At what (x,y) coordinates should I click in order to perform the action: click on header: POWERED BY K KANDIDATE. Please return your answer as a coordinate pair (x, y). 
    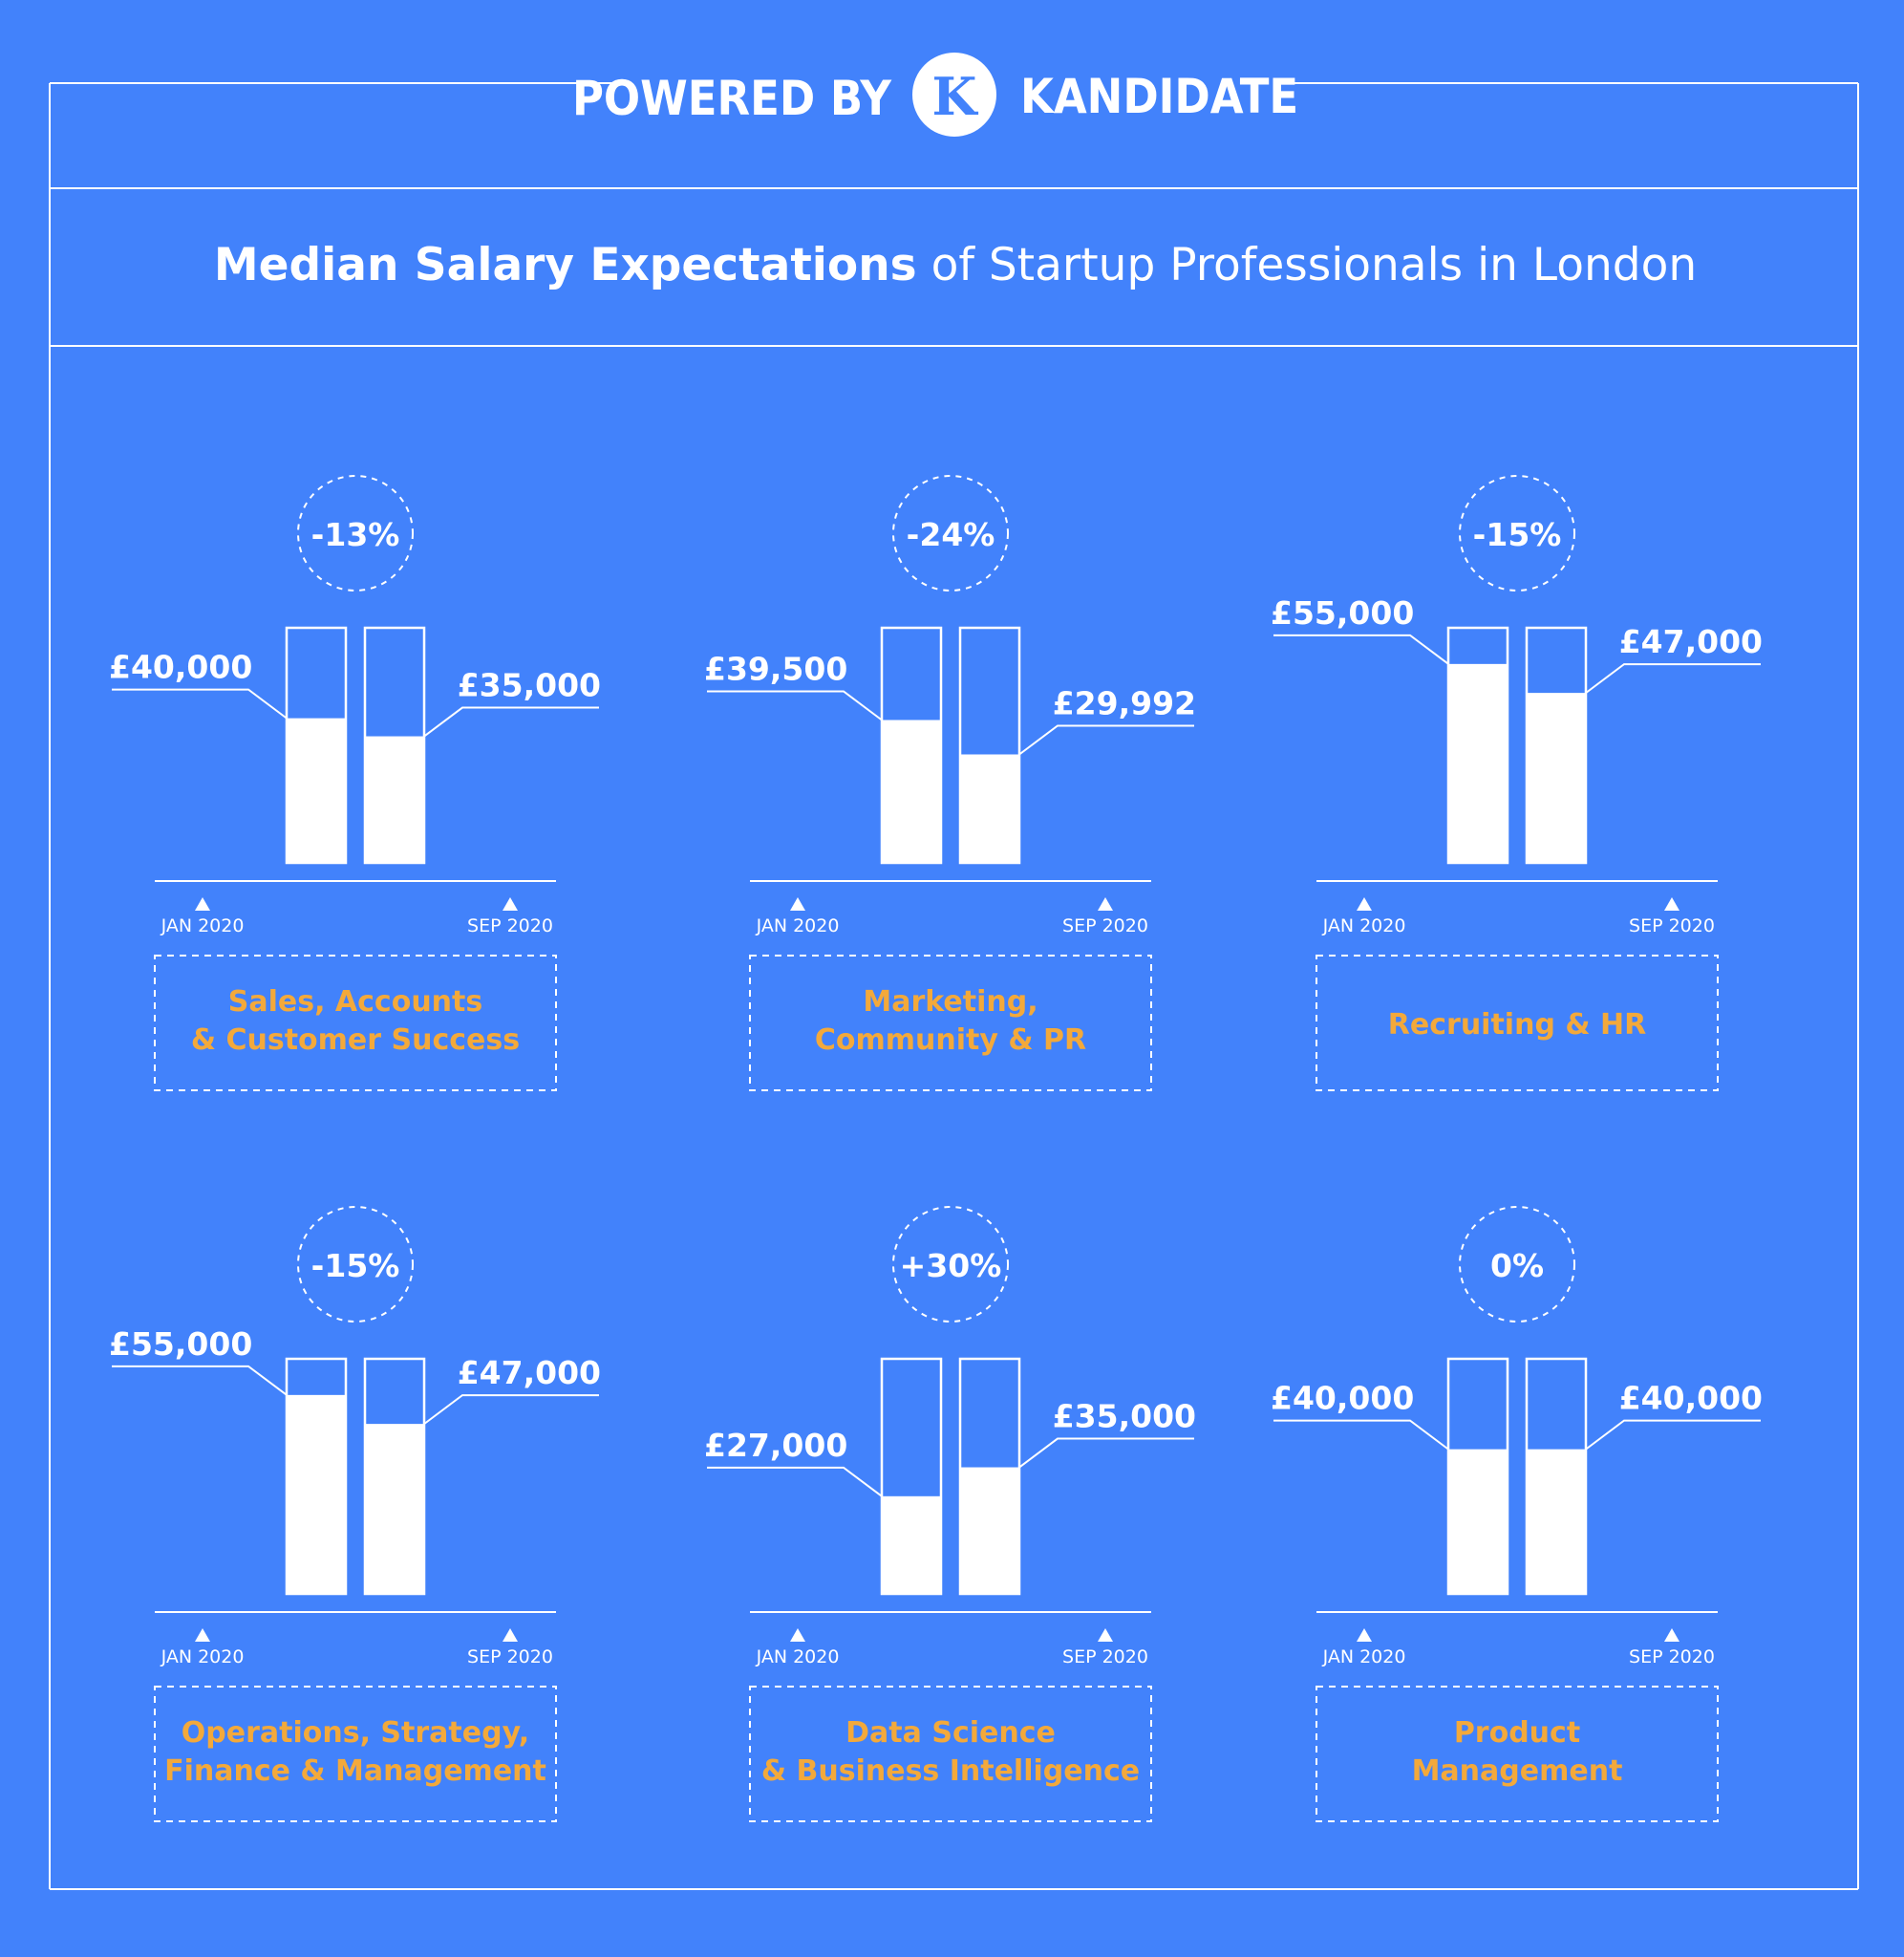
    Looking at the image, I should click on (935, 95).